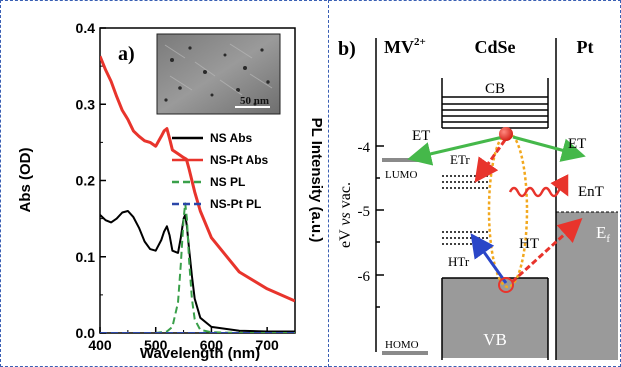 The width and height of the screenshot is (621, 367). Describe the element at coordinates (546, 250) in the screenshot. I see `ht-arrow` at that location.